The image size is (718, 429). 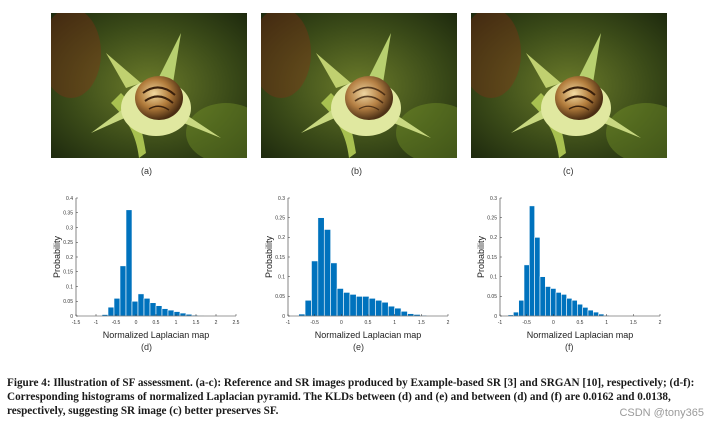 I want to click on x-tick-label: -1.5, so click(x=76, y=323).